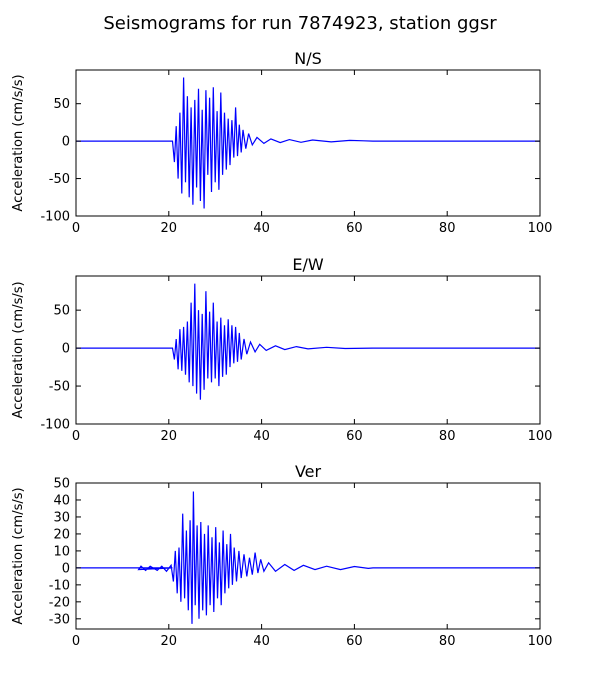 The width and height of the screenshot is (600, 700). What do you see at coordinates (308, 471) in the screenshot?
I see `panel-title: Ver` at bounding box center [308, 471].